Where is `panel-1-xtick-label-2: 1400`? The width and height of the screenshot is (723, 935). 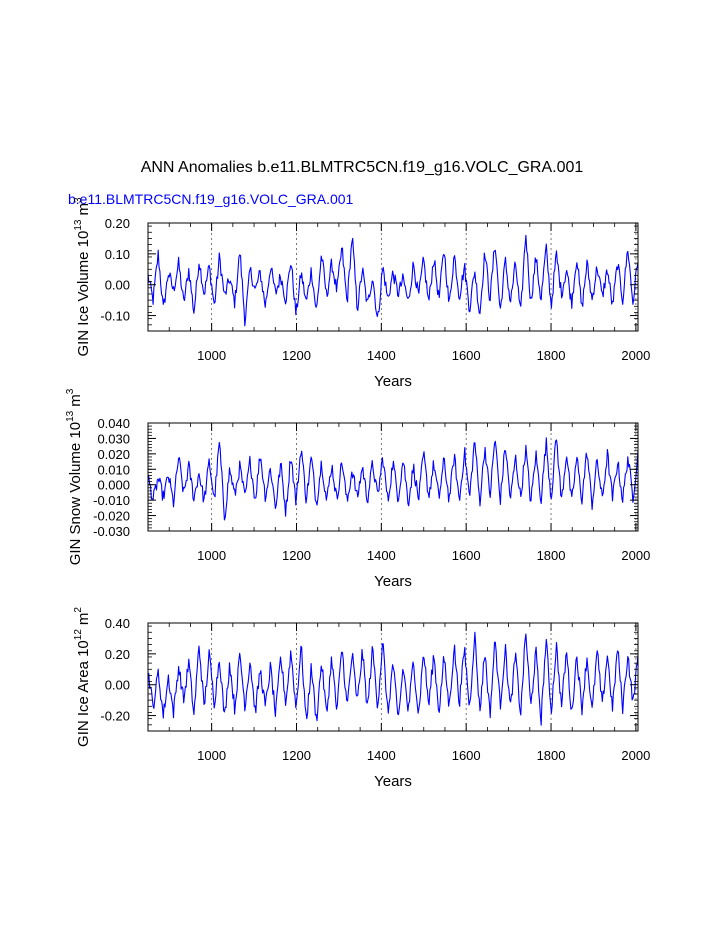 panel-1-xtick-label-2: 1400 is located at coordinates (381, 555).